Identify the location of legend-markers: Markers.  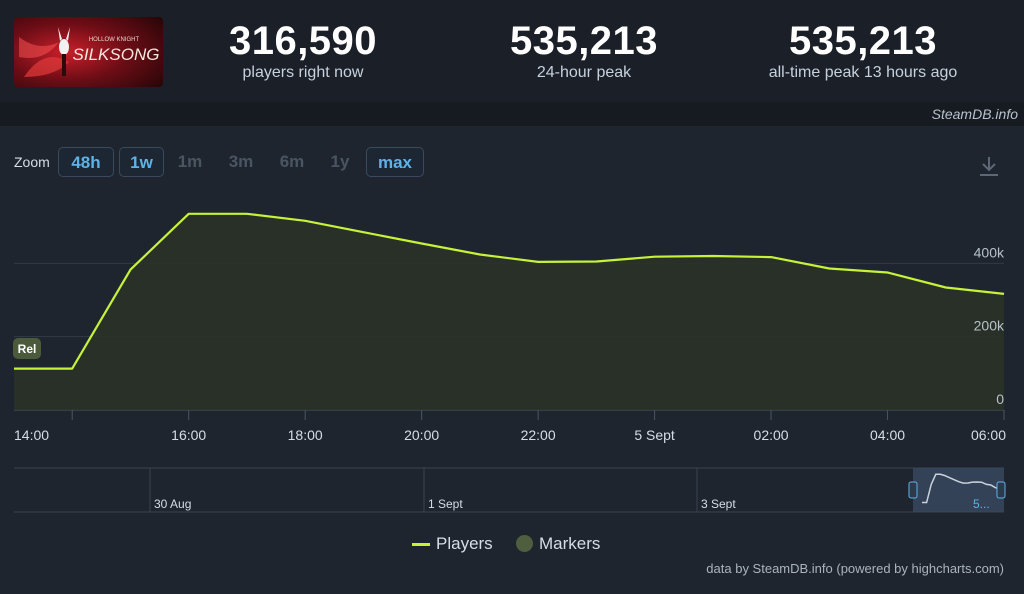
(558, 544).